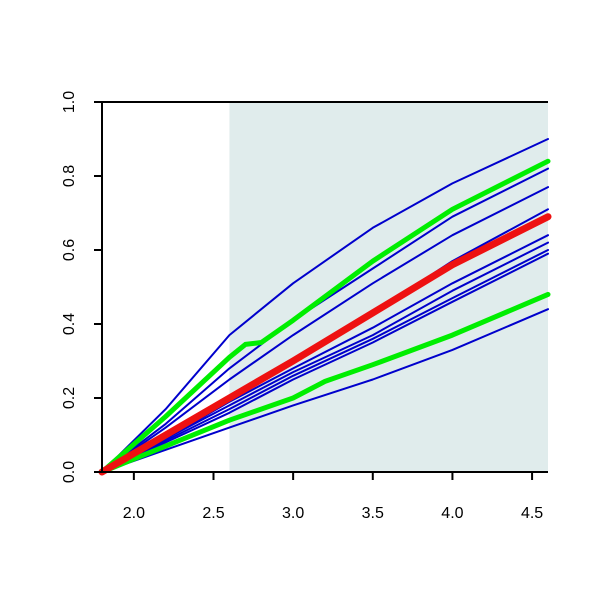  What do you see at coordinates (134, 513) in the screenshot?
I see `x-tick-label: 2.0` at bounding box center [134, 513].